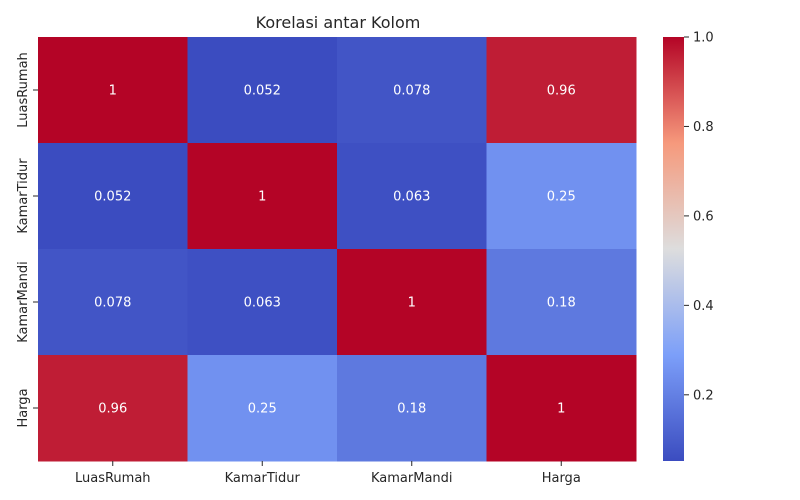 The image size is (800, 500). Describe the element at coordinates (338, 22) in the screenshot. I see `chart-title: Korelasi antar Kolom` at that location.